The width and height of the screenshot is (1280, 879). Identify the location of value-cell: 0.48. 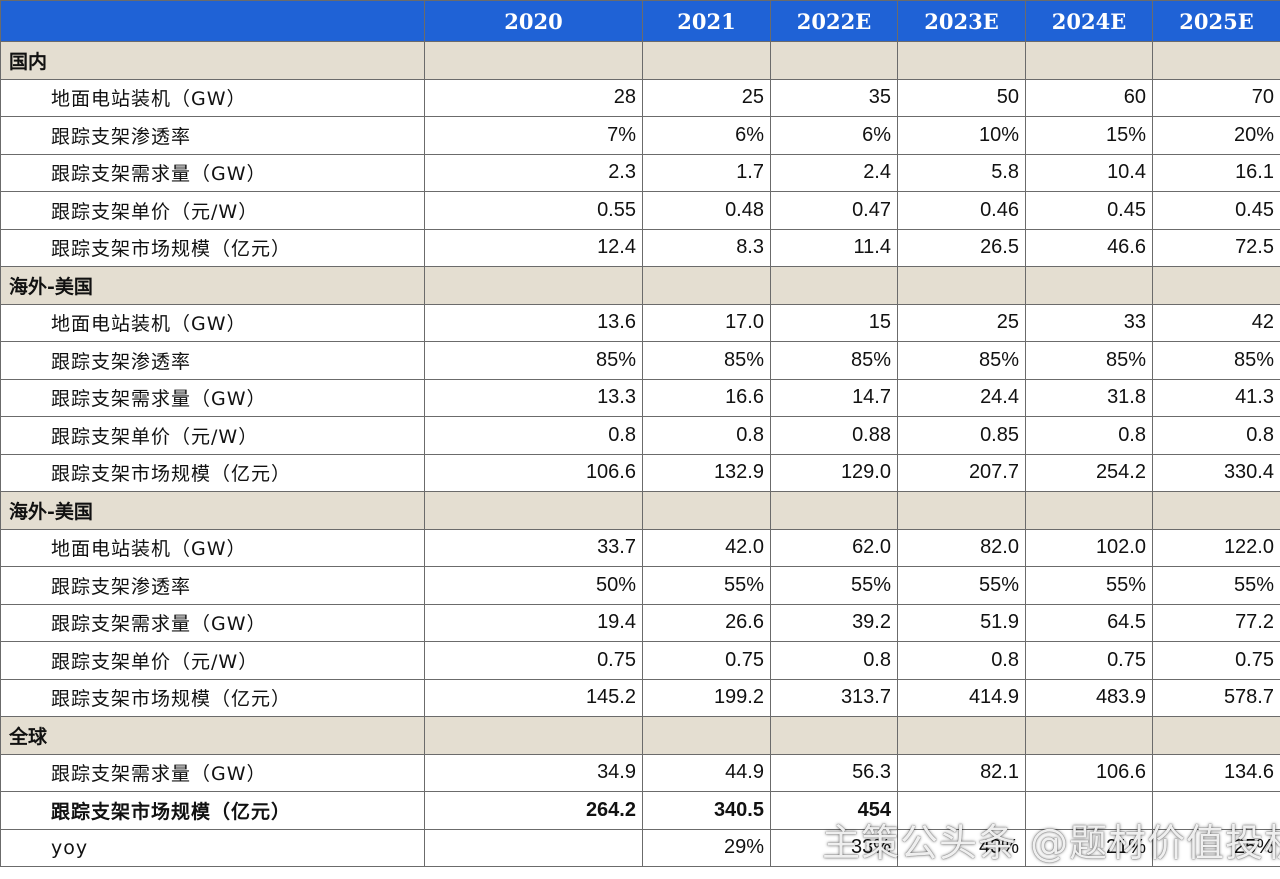
(706, 210).